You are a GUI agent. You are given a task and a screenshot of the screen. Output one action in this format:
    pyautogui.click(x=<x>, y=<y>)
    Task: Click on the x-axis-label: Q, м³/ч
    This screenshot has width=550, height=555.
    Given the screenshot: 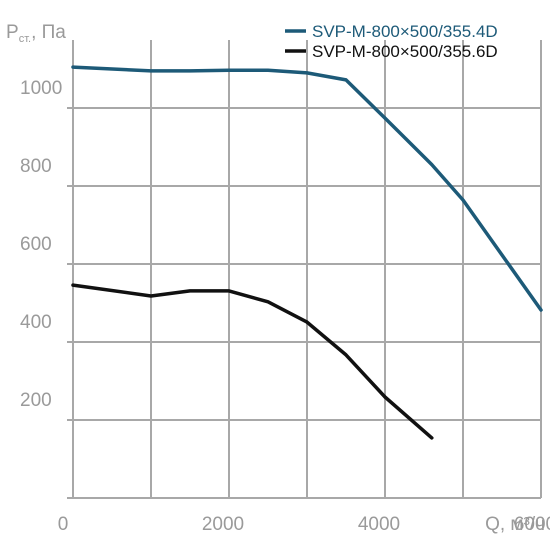 What is the action you would take?
    pyautogui.click(x=515, y=524)
    